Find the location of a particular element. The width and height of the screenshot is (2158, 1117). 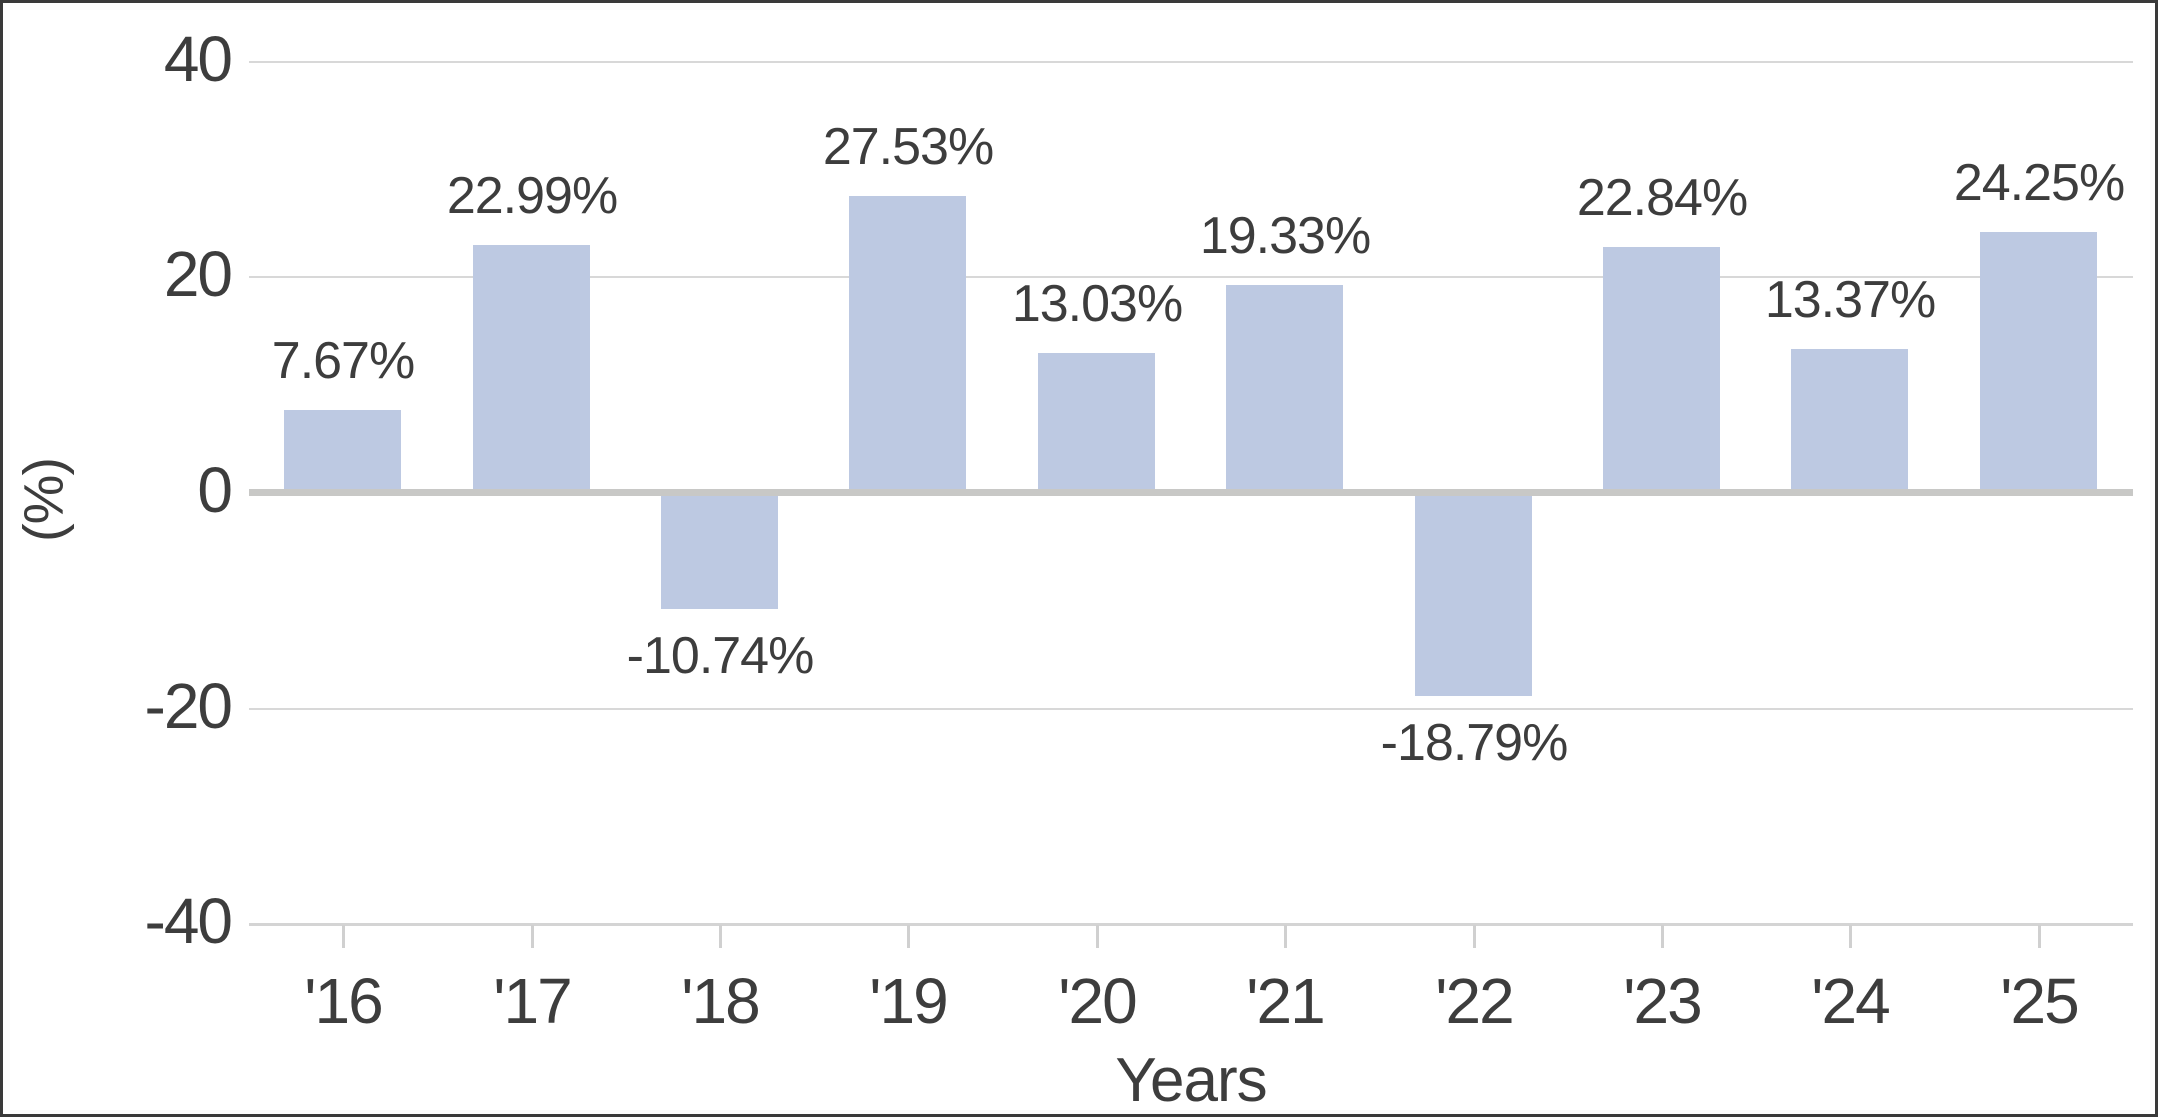

bar-value-label: -18.79% is located at coordinates (1474, 743).